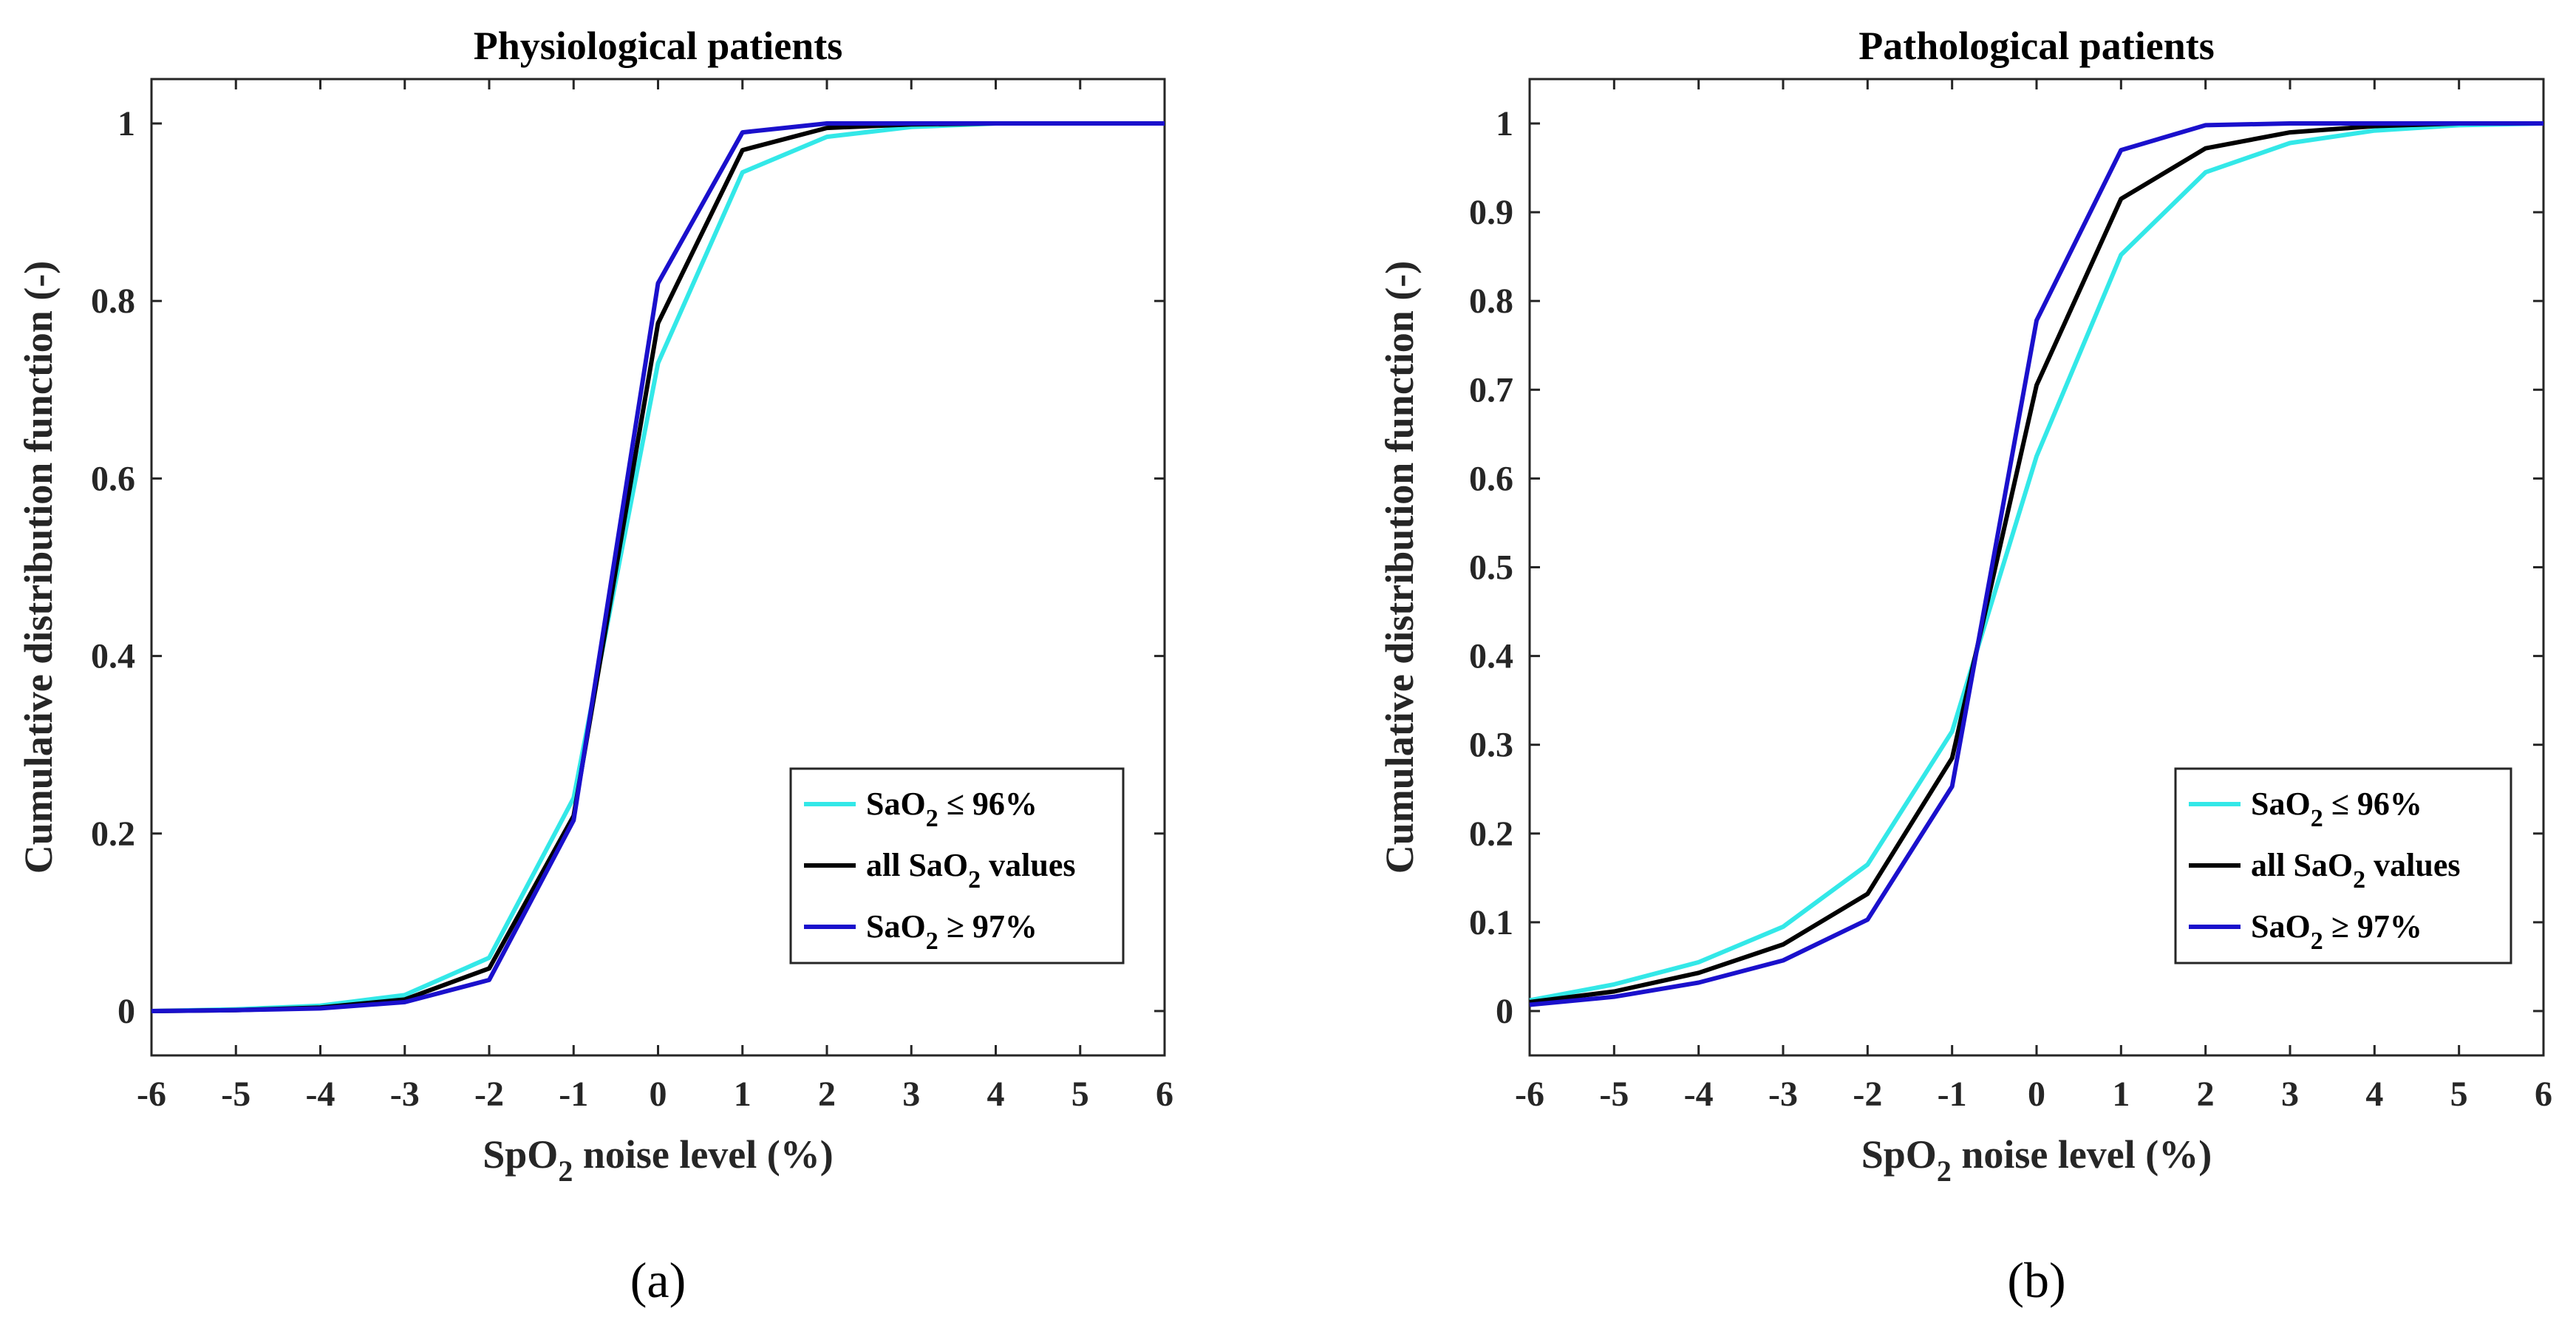 This screenshot has width=2576, height=1337. What do you see at coordinates (2036, 46) in the screenshot?
I see `chart-title: Pathological patients` at bounding box center [2036, 46].